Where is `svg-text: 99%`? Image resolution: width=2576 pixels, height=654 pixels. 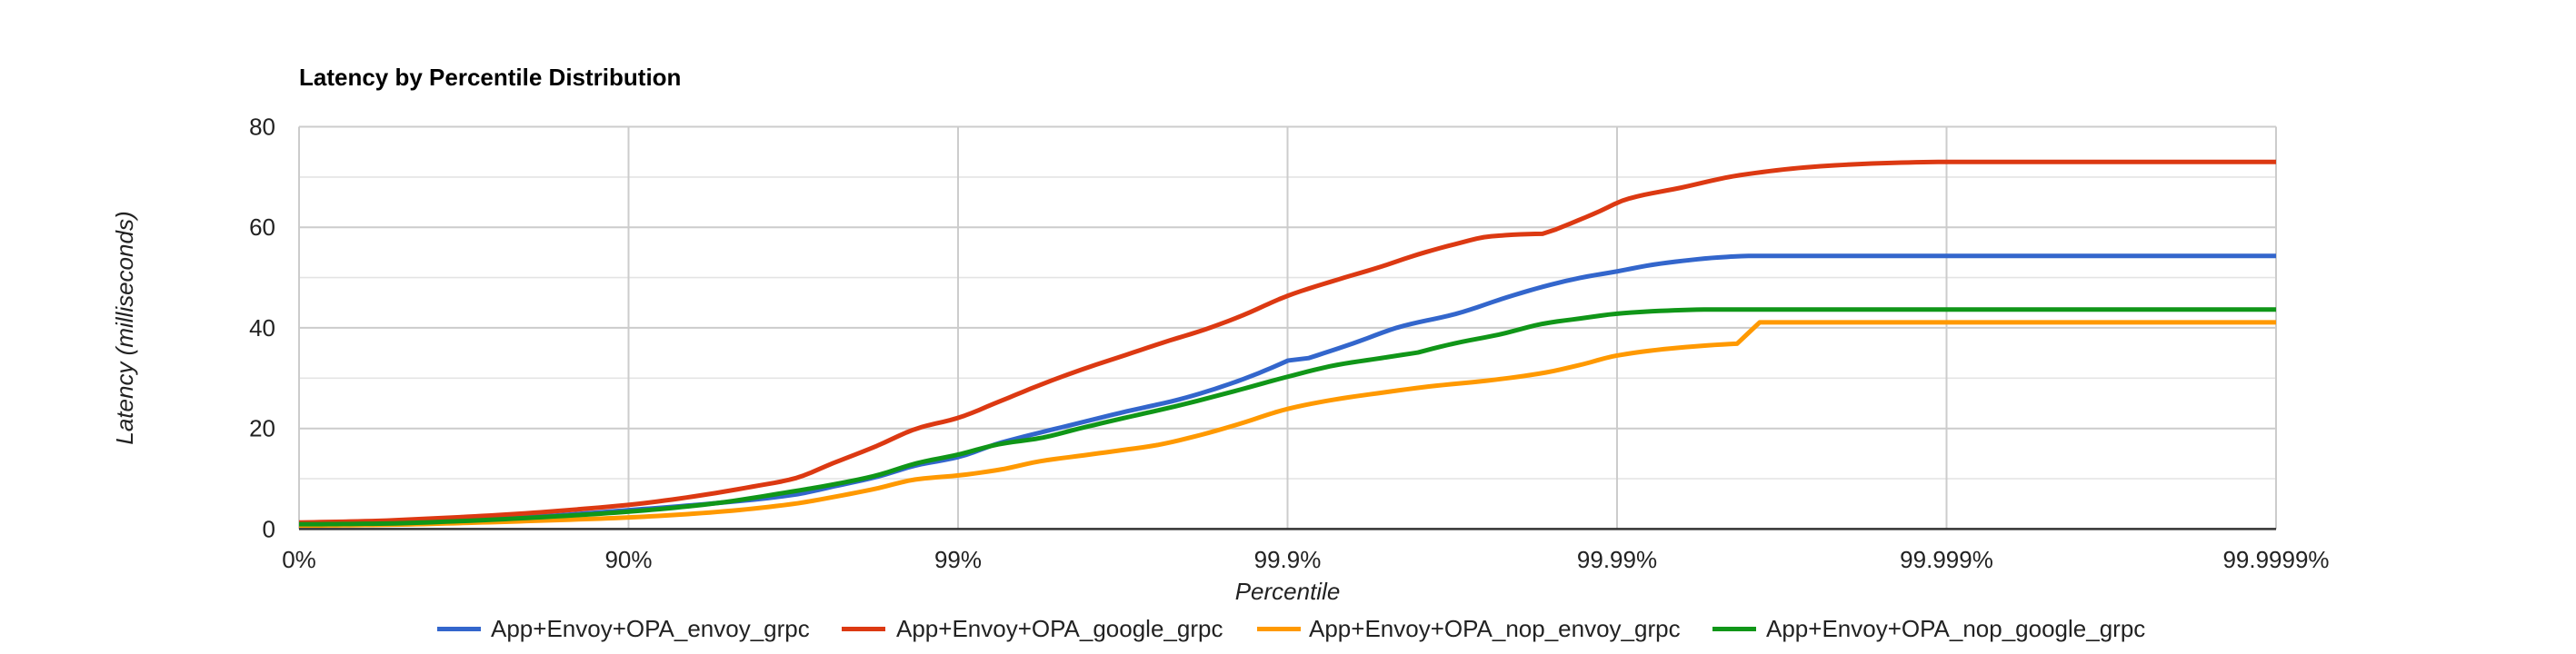
svg-text: 99% is located at coordinates (958, 560).